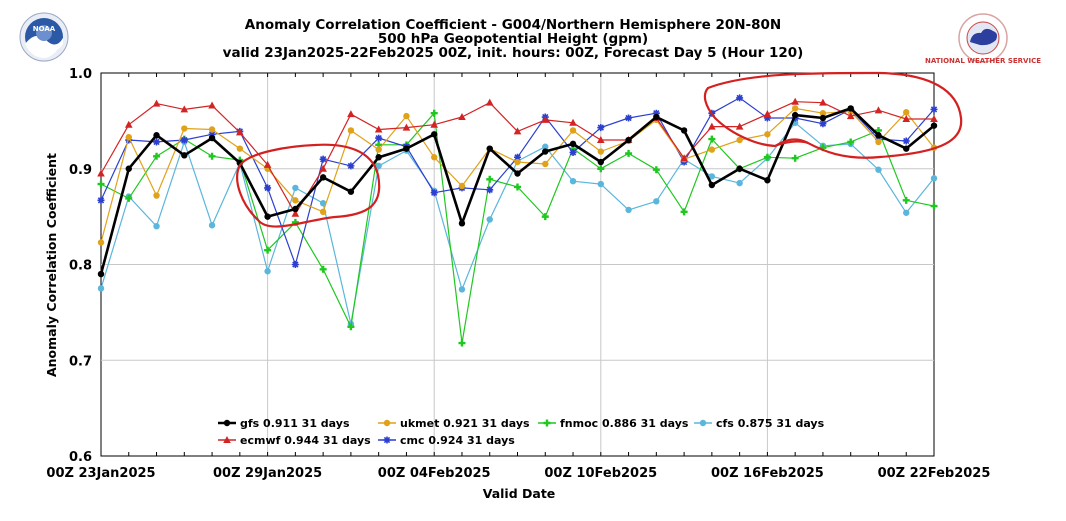 The width and height of the screenshot is (1066, 521). I want to click on legend-label-fnmoc: fnmoc 0.886 31 days, so click(624, 423).